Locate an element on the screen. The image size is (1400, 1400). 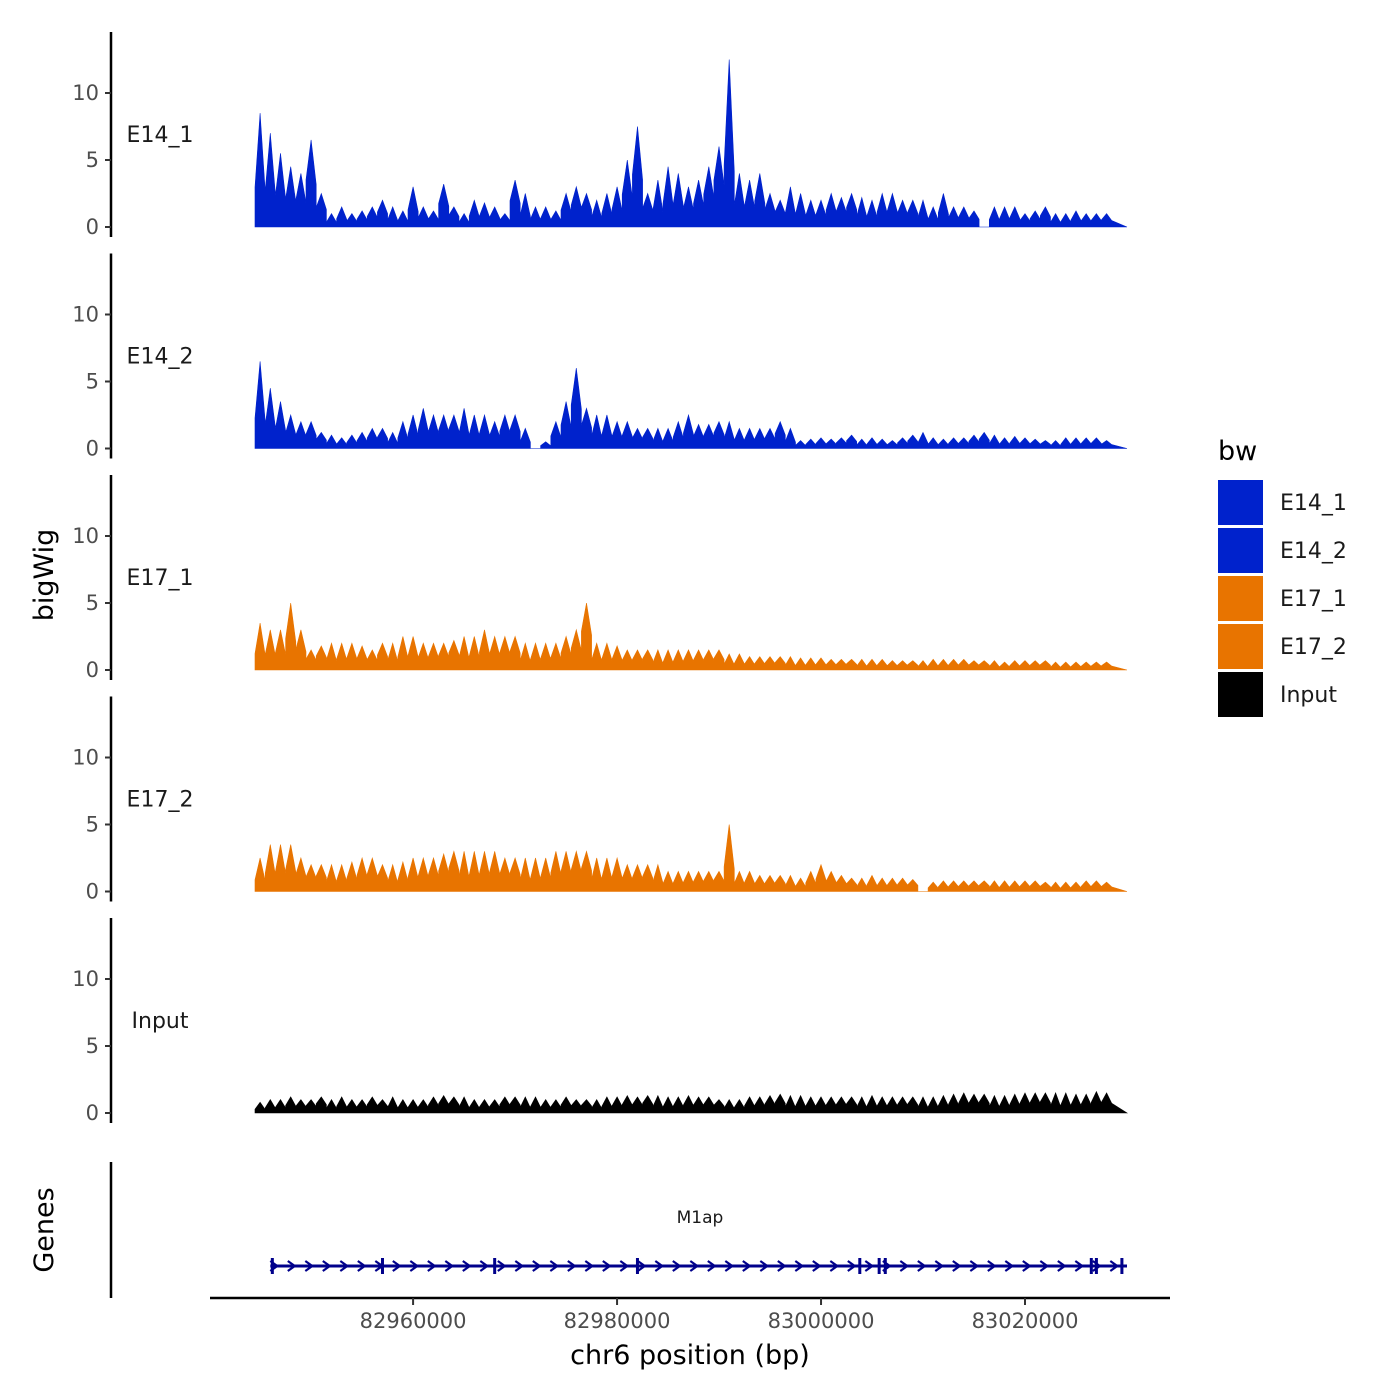
track-panel-e14_2: 0 5 10 E14_2 is located at coordinates (600, 357).